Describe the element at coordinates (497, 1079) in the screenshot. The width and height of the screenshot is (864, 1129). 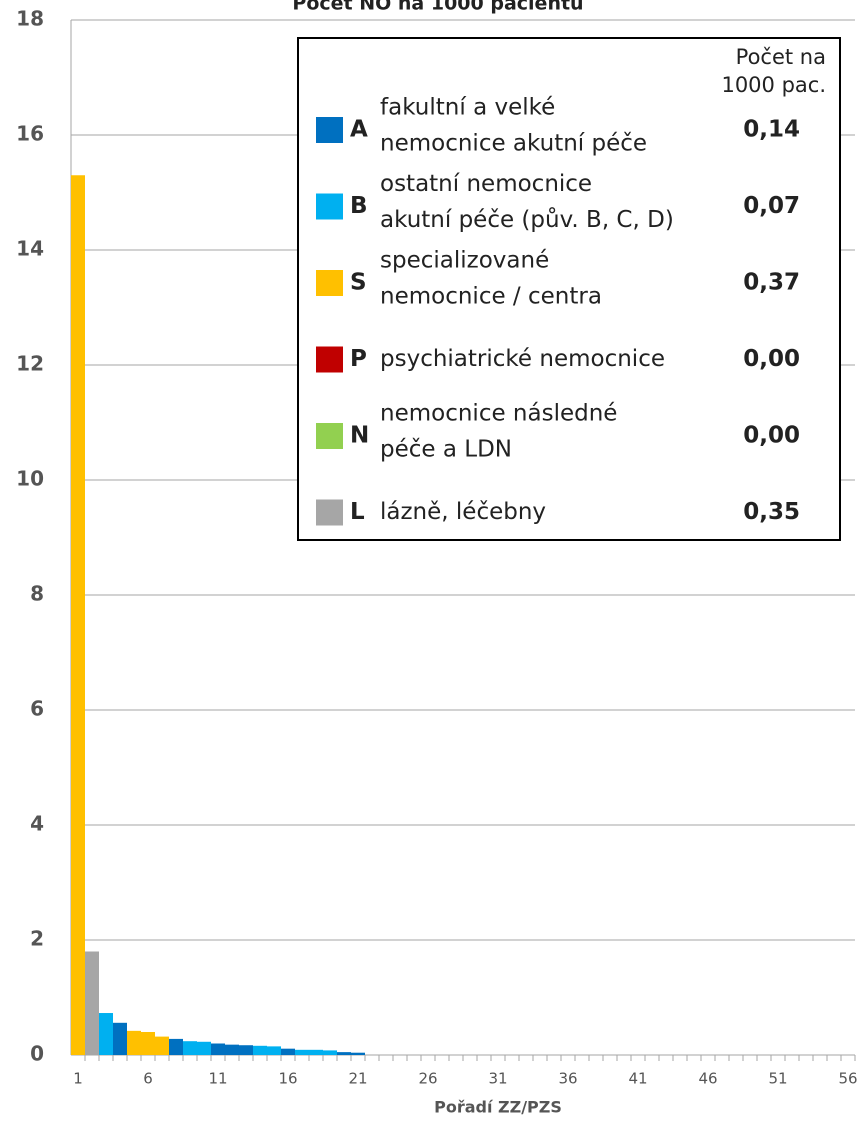
I see `x-tick-label: 31` at that location.